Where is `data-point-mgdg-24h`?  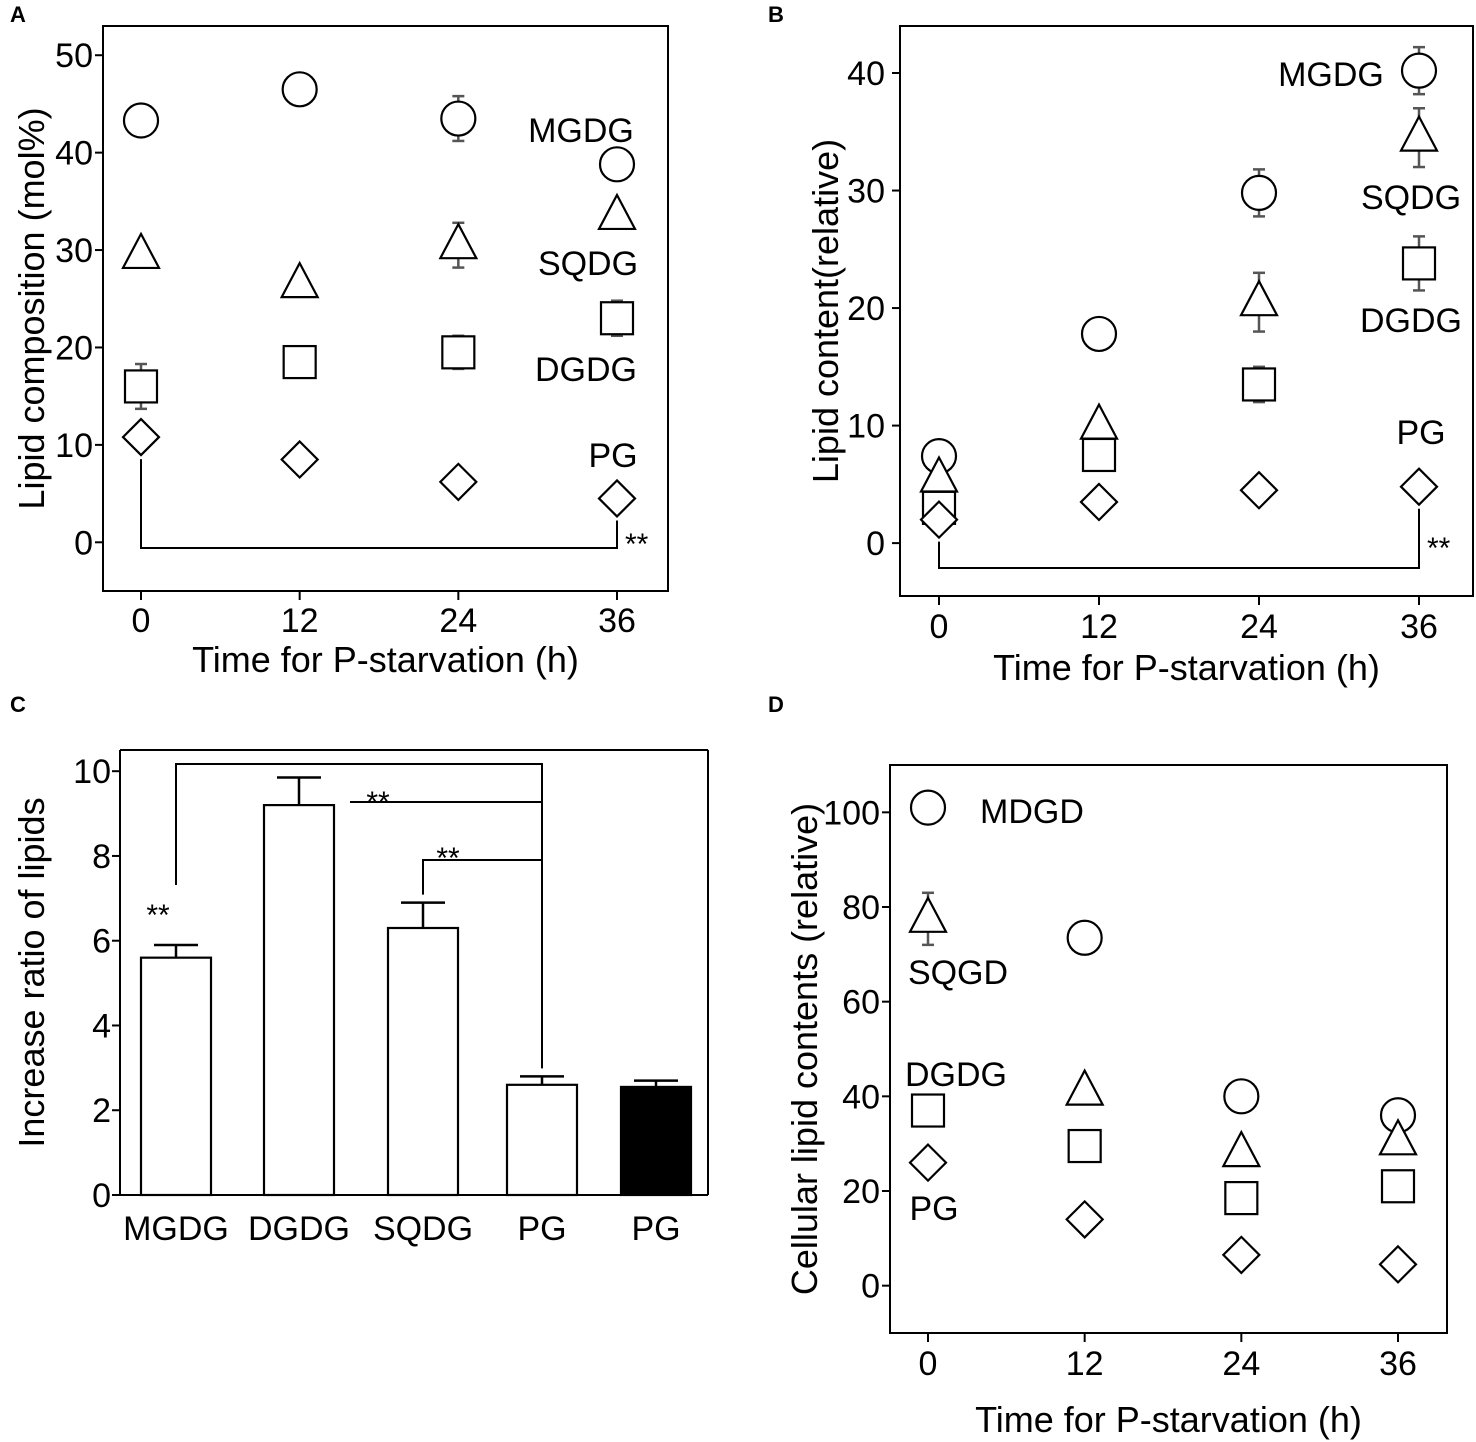 data-point-mgdg-24h is located at coordinates (458, 118).